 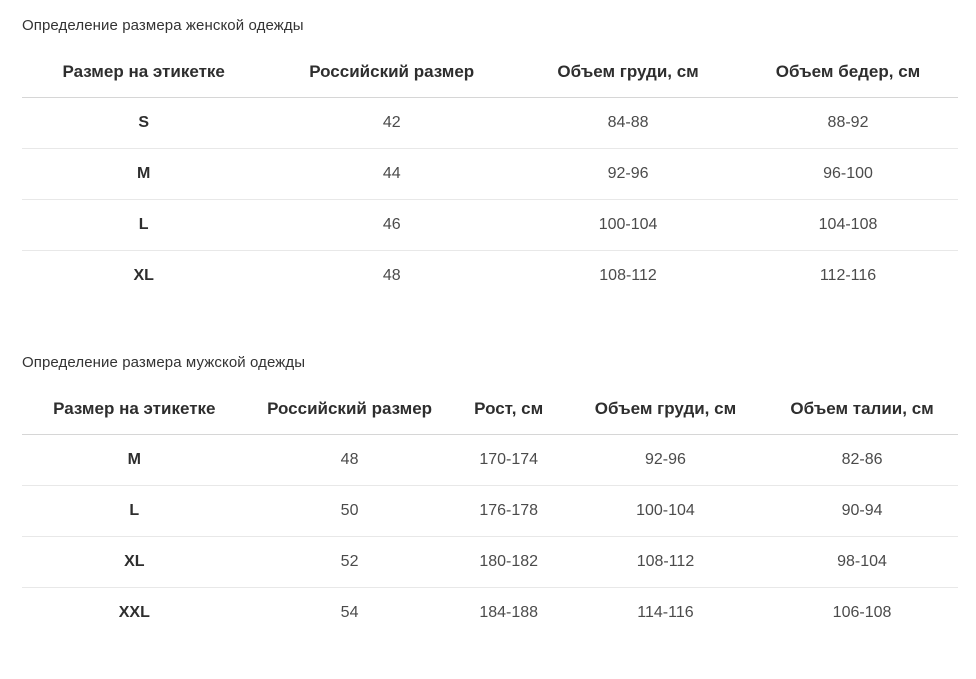 I want to click on header-cell-height: Рост, см, so click(x=508, y=411).